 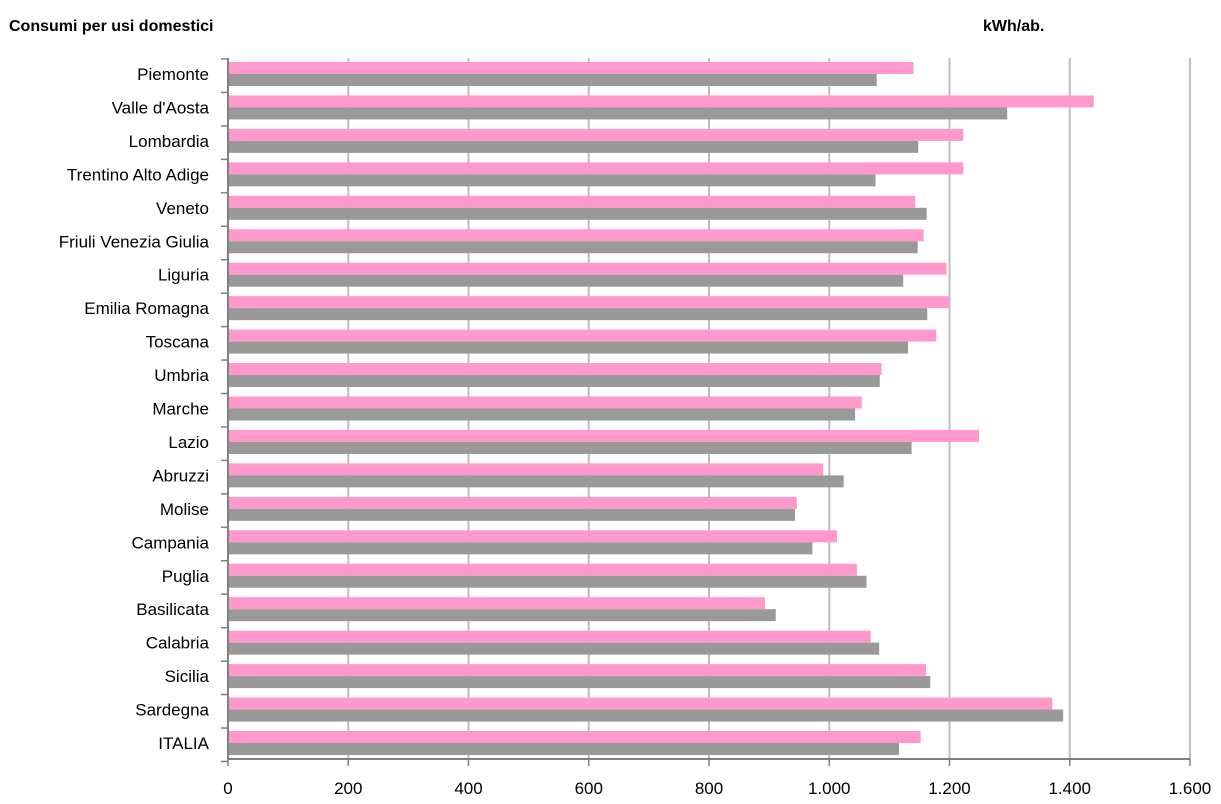 What do you see at coordinates (348, 788) in the screenshot?
I see `x-tick-label: 200` at bounding box center [348, 788].